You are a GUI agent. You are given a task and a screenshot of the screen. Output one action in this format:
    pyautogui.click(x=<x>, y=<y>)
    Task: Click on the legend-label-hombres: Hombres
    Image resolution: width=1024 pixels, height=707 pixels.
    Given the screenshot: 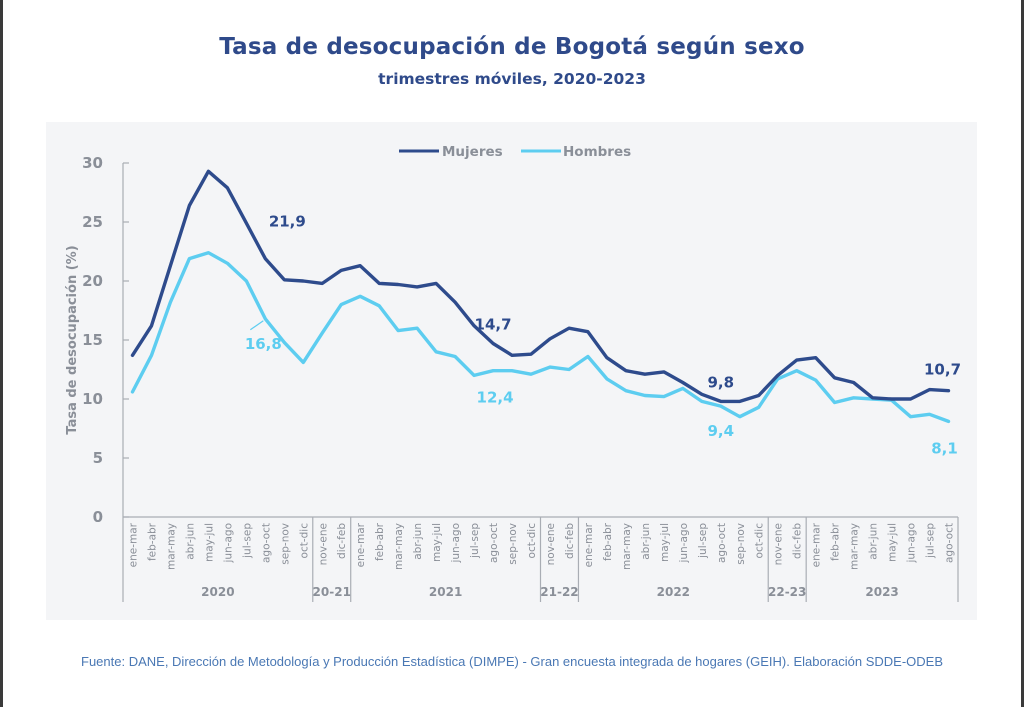 What is the action you would take?
    pyautogui.click(x=597, y=152)
    